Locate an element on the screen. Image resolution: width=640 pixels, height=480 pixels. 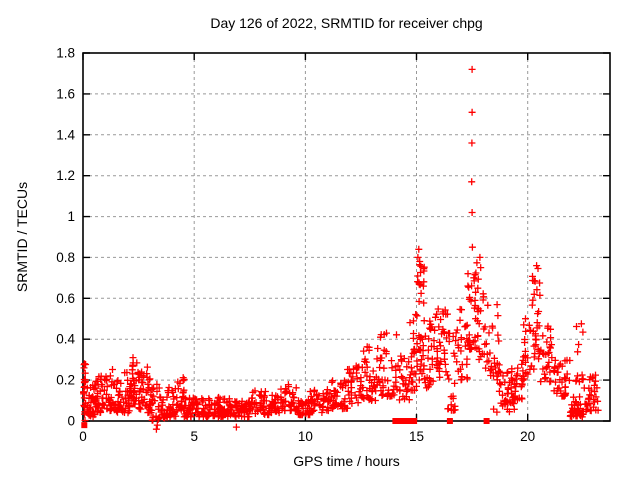
x-axis-label: GPS time / hours is located at coordinates (346, 461).